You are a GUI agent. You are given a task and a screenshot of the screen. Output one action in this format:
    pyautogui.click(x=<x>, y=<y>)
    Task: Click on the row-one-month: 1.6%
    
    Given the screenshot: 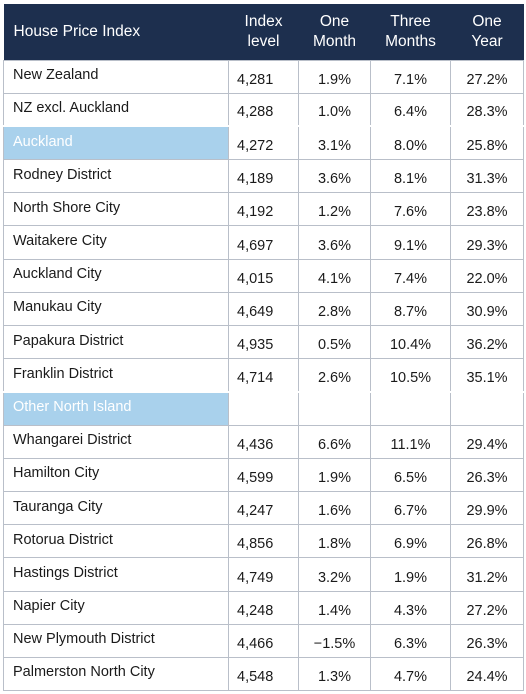 What is the action you would take?
    pyautogui.click(x=334, y=508)
    